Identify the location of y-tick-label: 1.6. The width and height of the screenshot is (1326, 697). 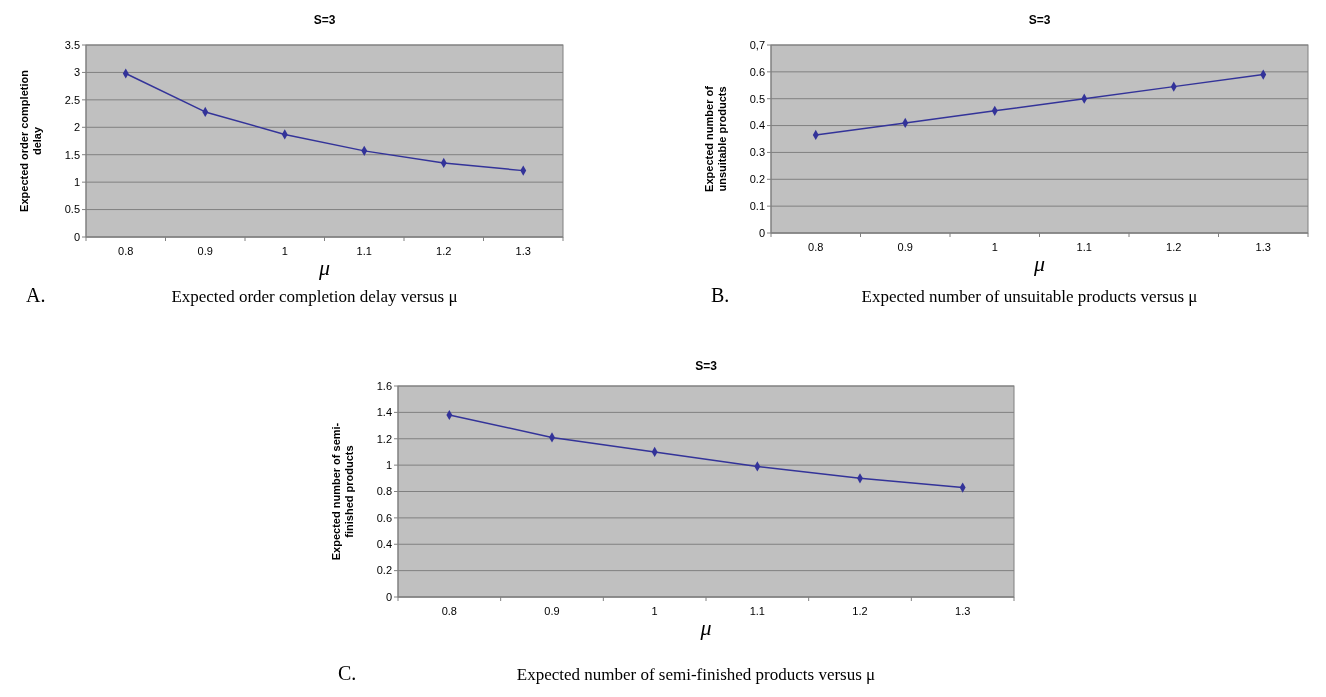
(384, 385).